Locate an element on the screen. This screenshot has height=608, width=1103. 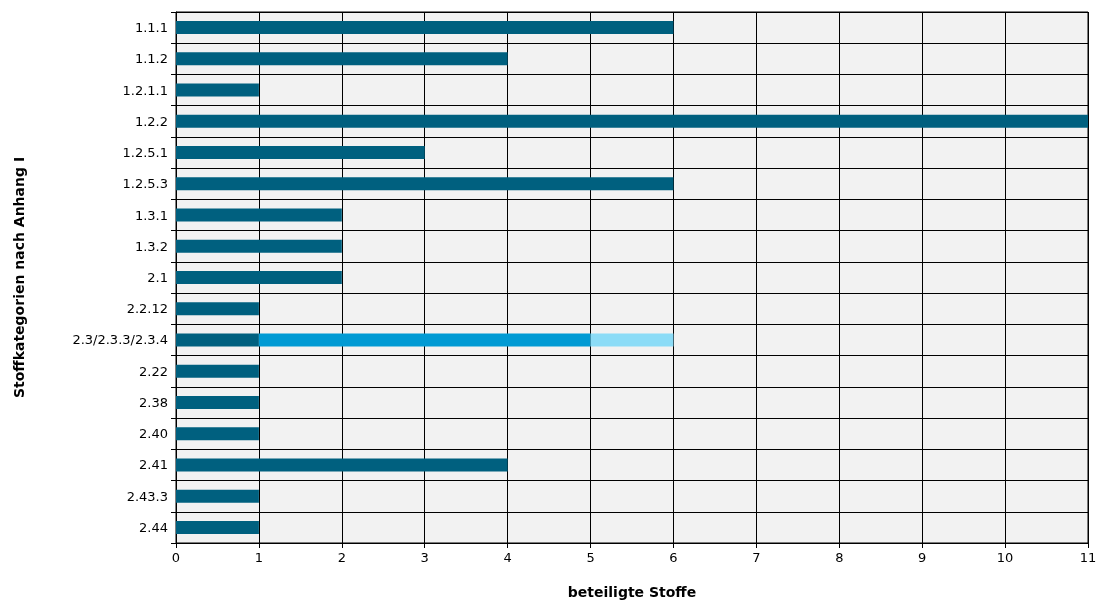
x-tick-label: 10 is located at coordinates (1005, 557).